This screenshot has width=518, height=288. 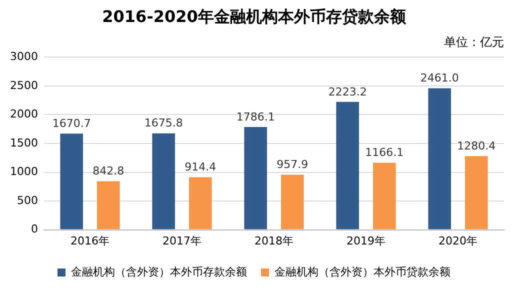 What do you see at coordinates (24, 57) in the screenshot?
I see `y-tick-label: 3000` at bounding box center [24, 57].